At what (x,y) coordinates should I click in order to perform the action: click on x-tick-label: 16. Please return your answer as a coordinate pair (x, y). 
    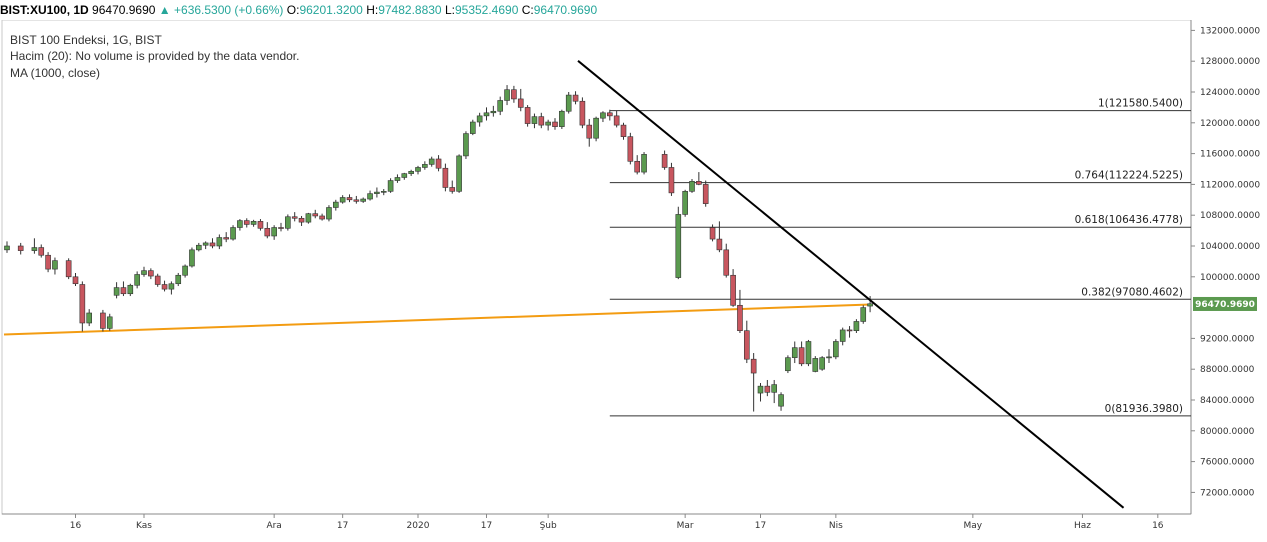
    Looking at the image, I should click on (1158, 526).